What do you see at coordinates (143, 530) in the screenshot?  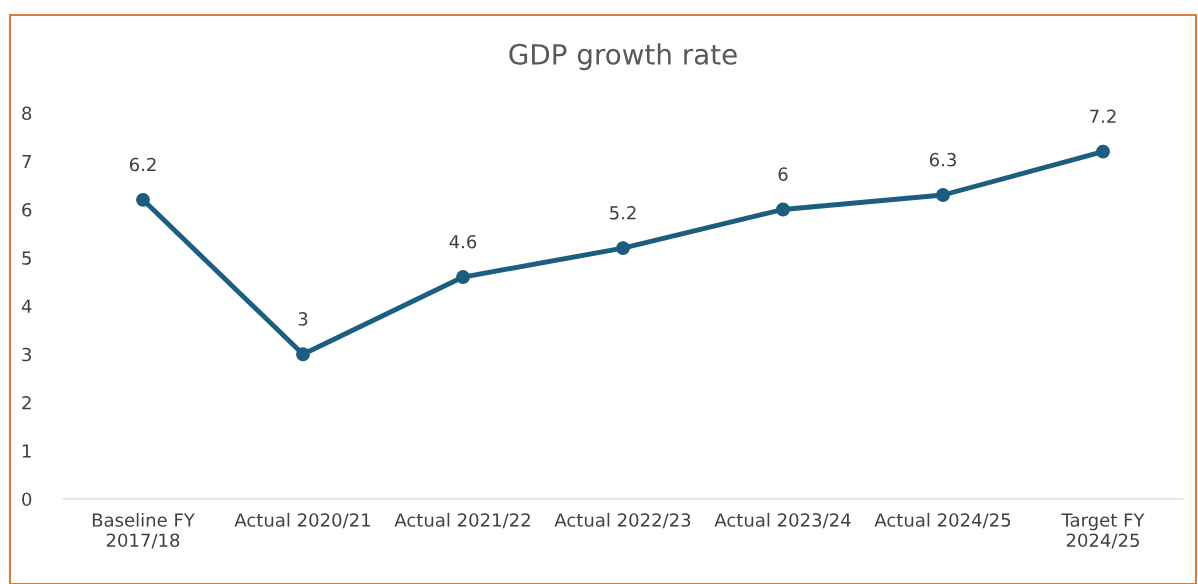 I see `x-tick-label: Baseline FY 2017/18` at bounding box center [143, 530].